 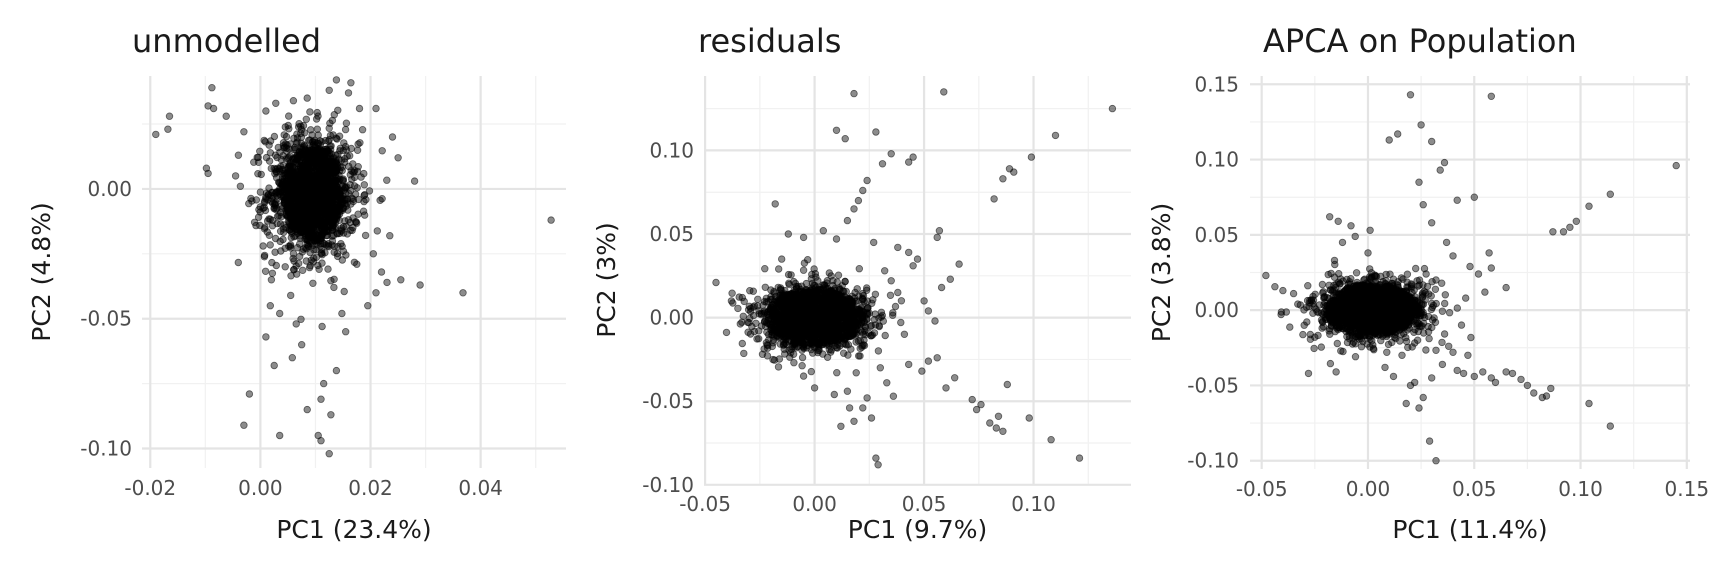 I want to click on y-tick-label: -0.10, so click(x=668, y=485).